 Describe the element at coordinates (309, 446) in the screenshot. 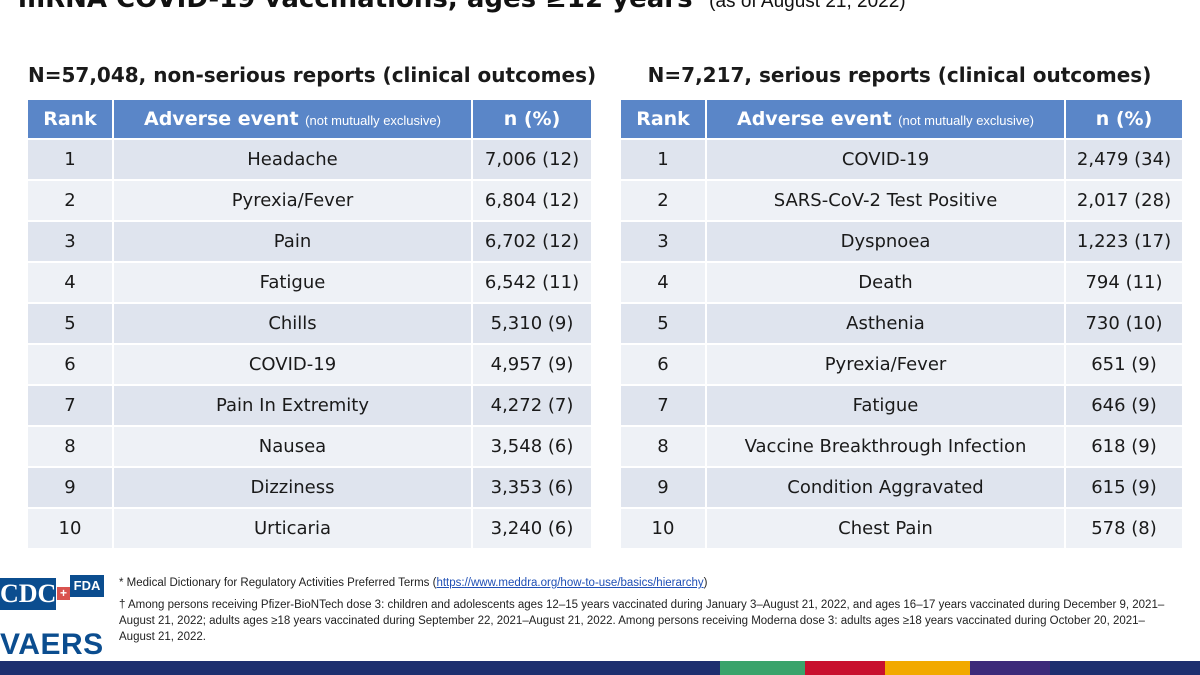

I see `table-row: 8 Nausea 3,548 (6)` at that location.